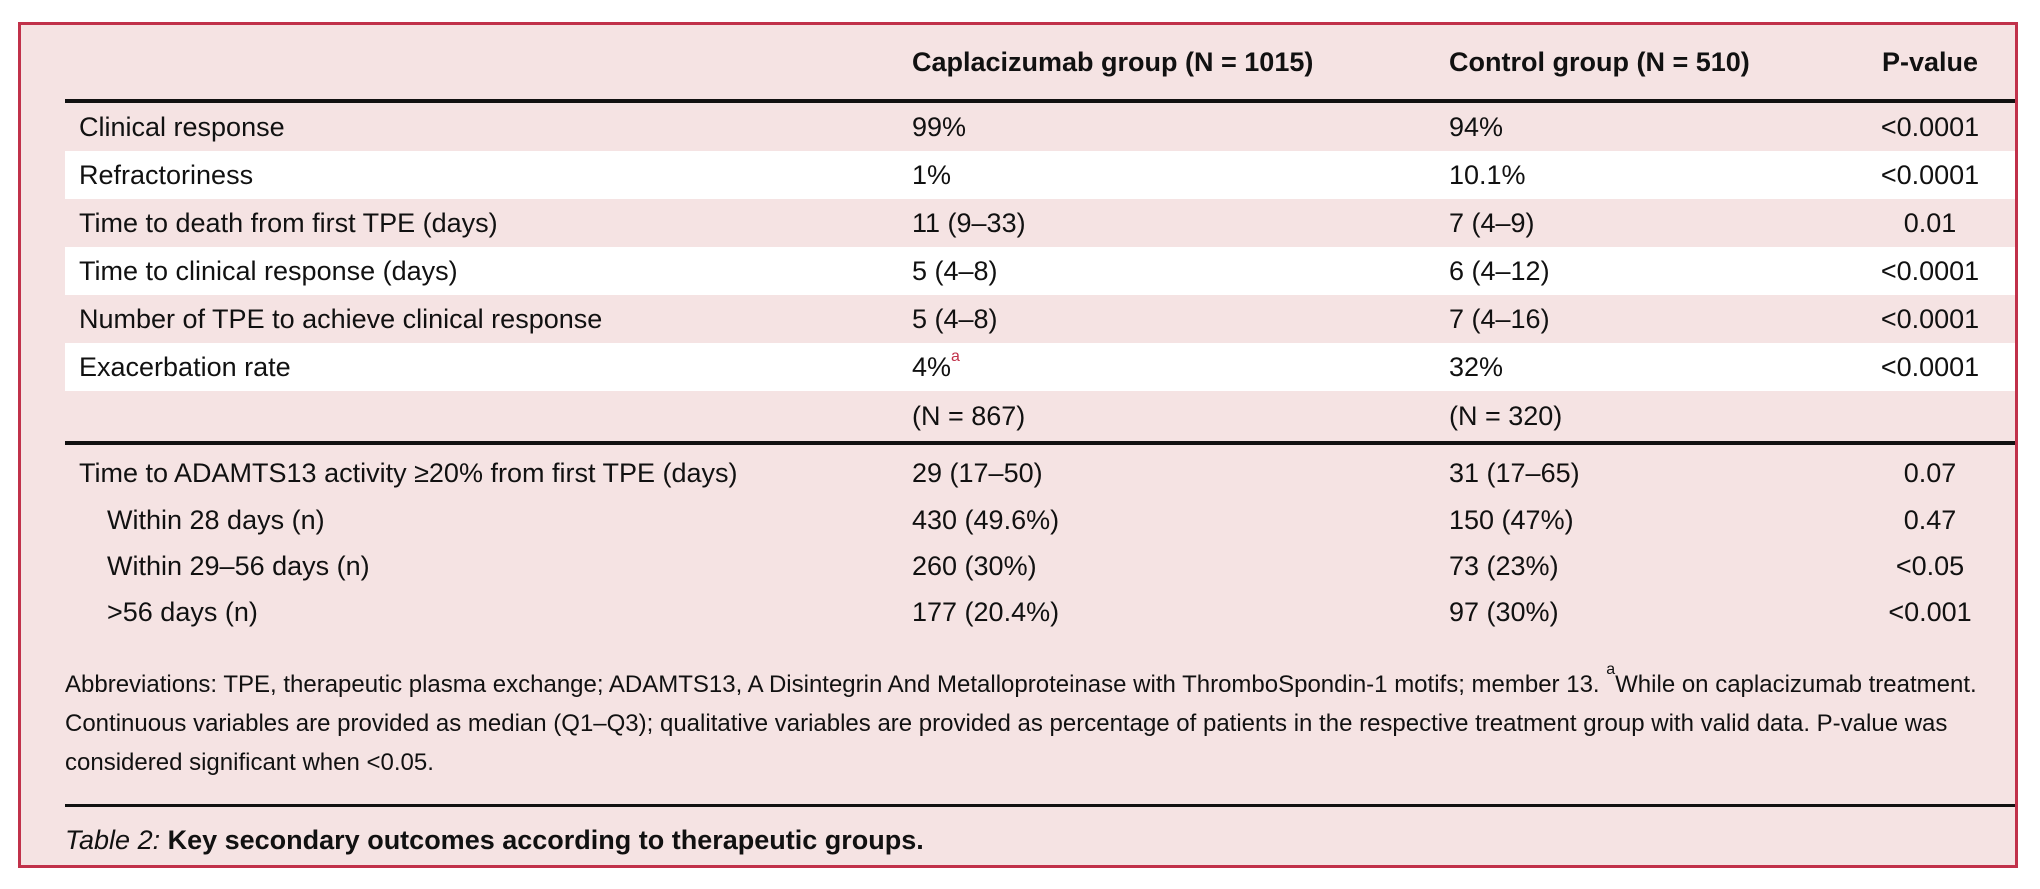 The image size is (2040, 889). What do you see at coordinates (166, 174) in the screenshot?
I see `row-label: Refractoriness` at bounding box center [166, 174].